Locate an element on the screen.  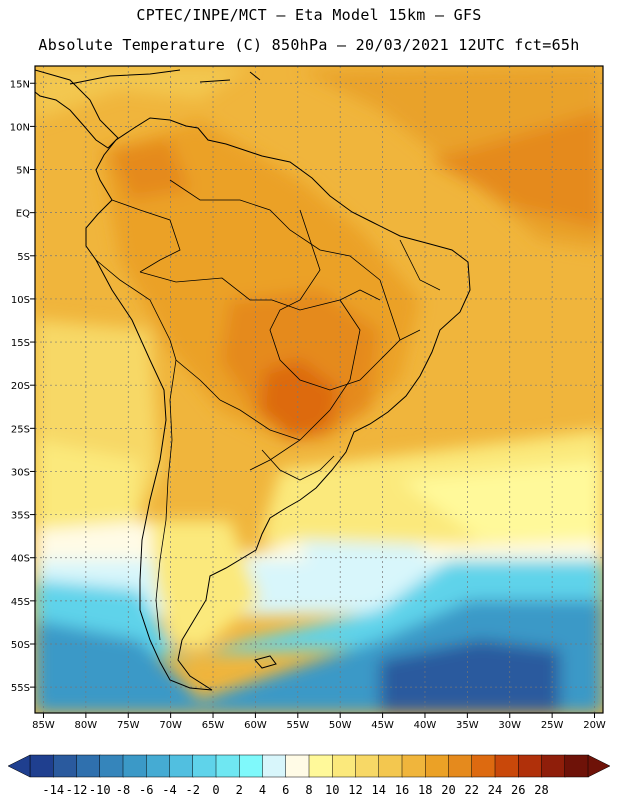
colorbar-label: 8 is located at coordinates (308, 790).